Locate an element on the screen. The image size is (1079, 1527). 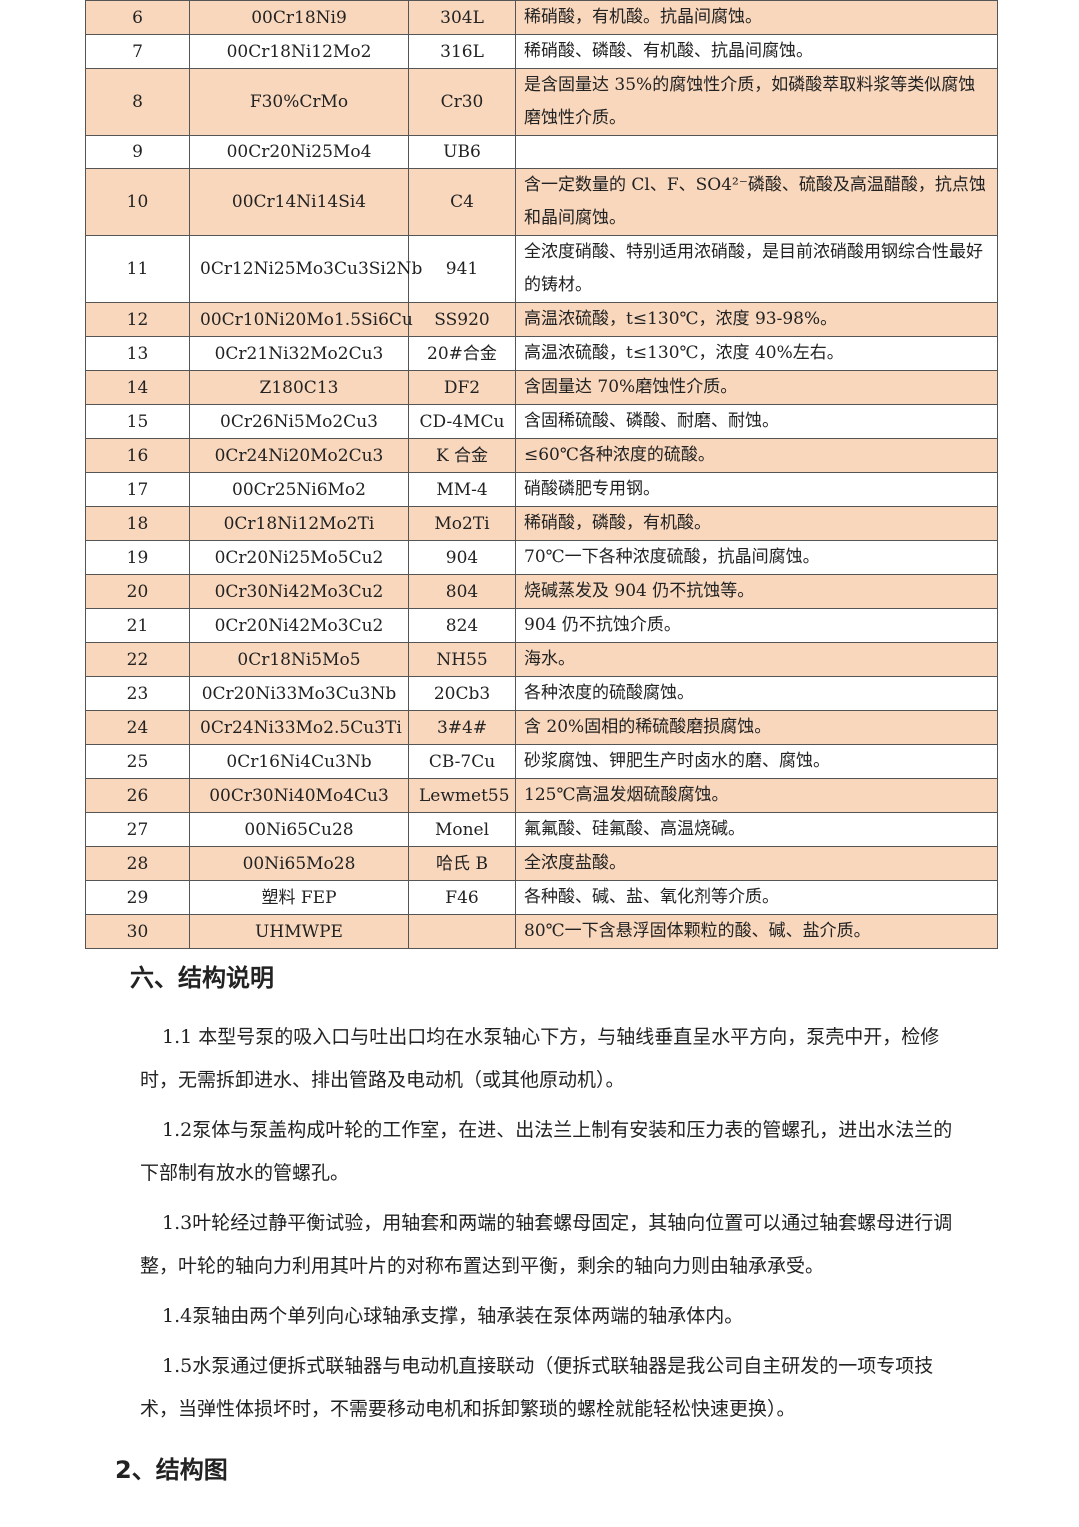
row-number: 18 is located at coordinates (137, 523).